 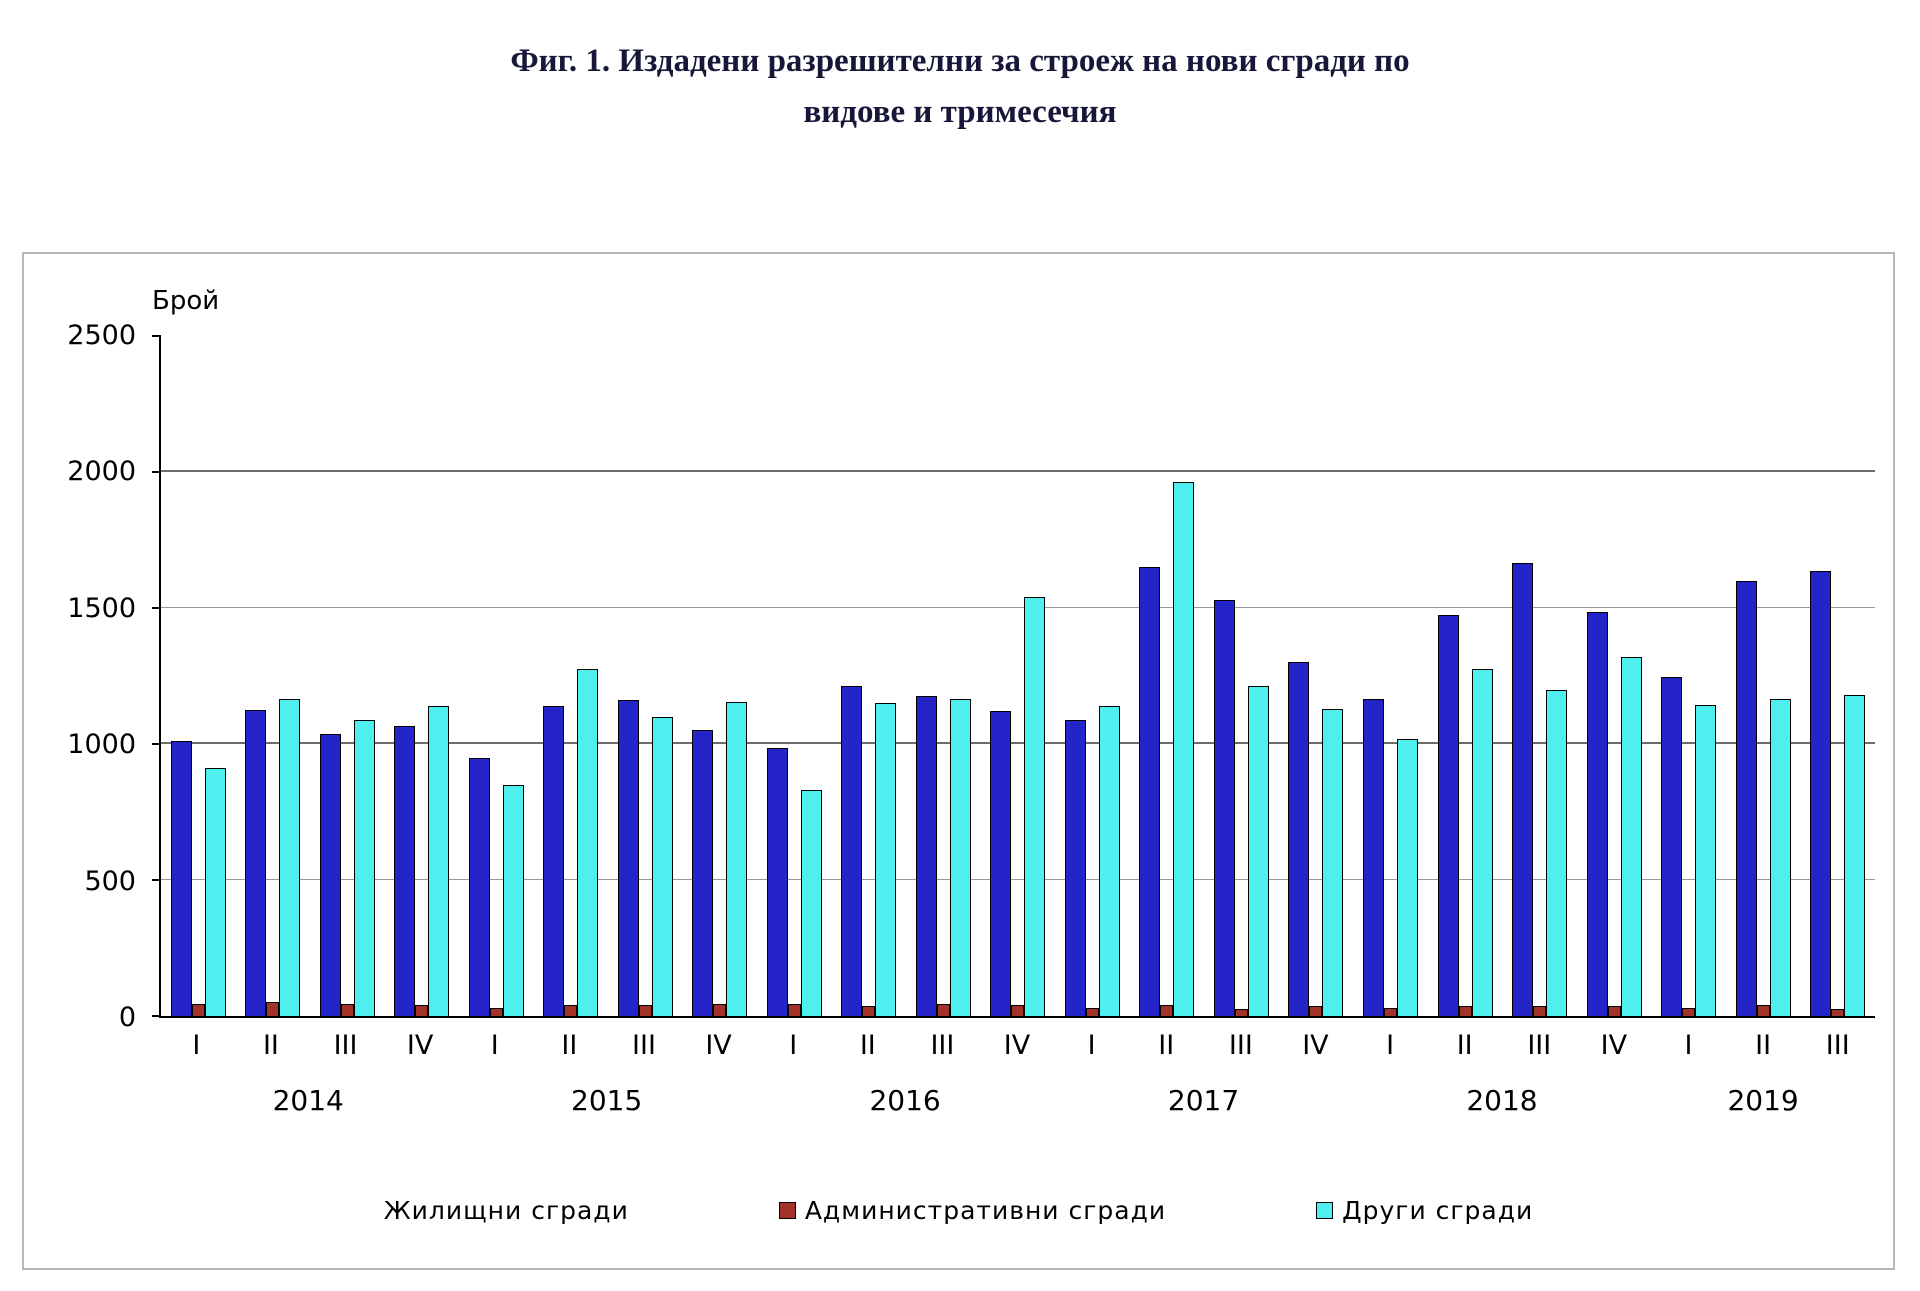 I want to click on legend-label: Жилищни сгради, so click(x=506, y=1210).